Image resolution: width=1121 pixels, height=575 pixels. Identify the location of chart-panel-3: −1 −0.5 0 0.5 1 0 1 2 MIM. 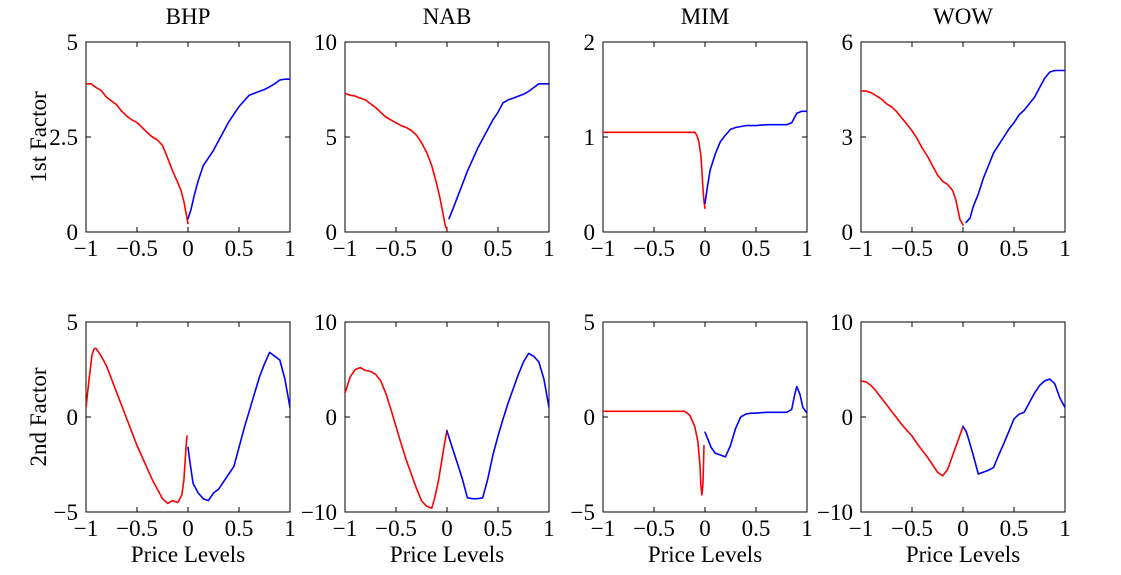
(698, 132).